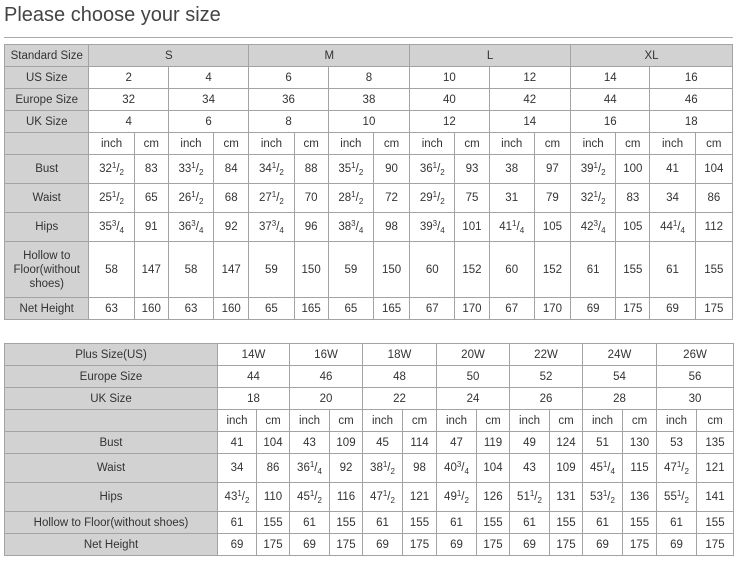 The width and height of the screenshot is (738, 563). What do you see at coordinates (552, 269) in the screenshot?
I see `measure-cell: 152` at bounding box center [552, 269].